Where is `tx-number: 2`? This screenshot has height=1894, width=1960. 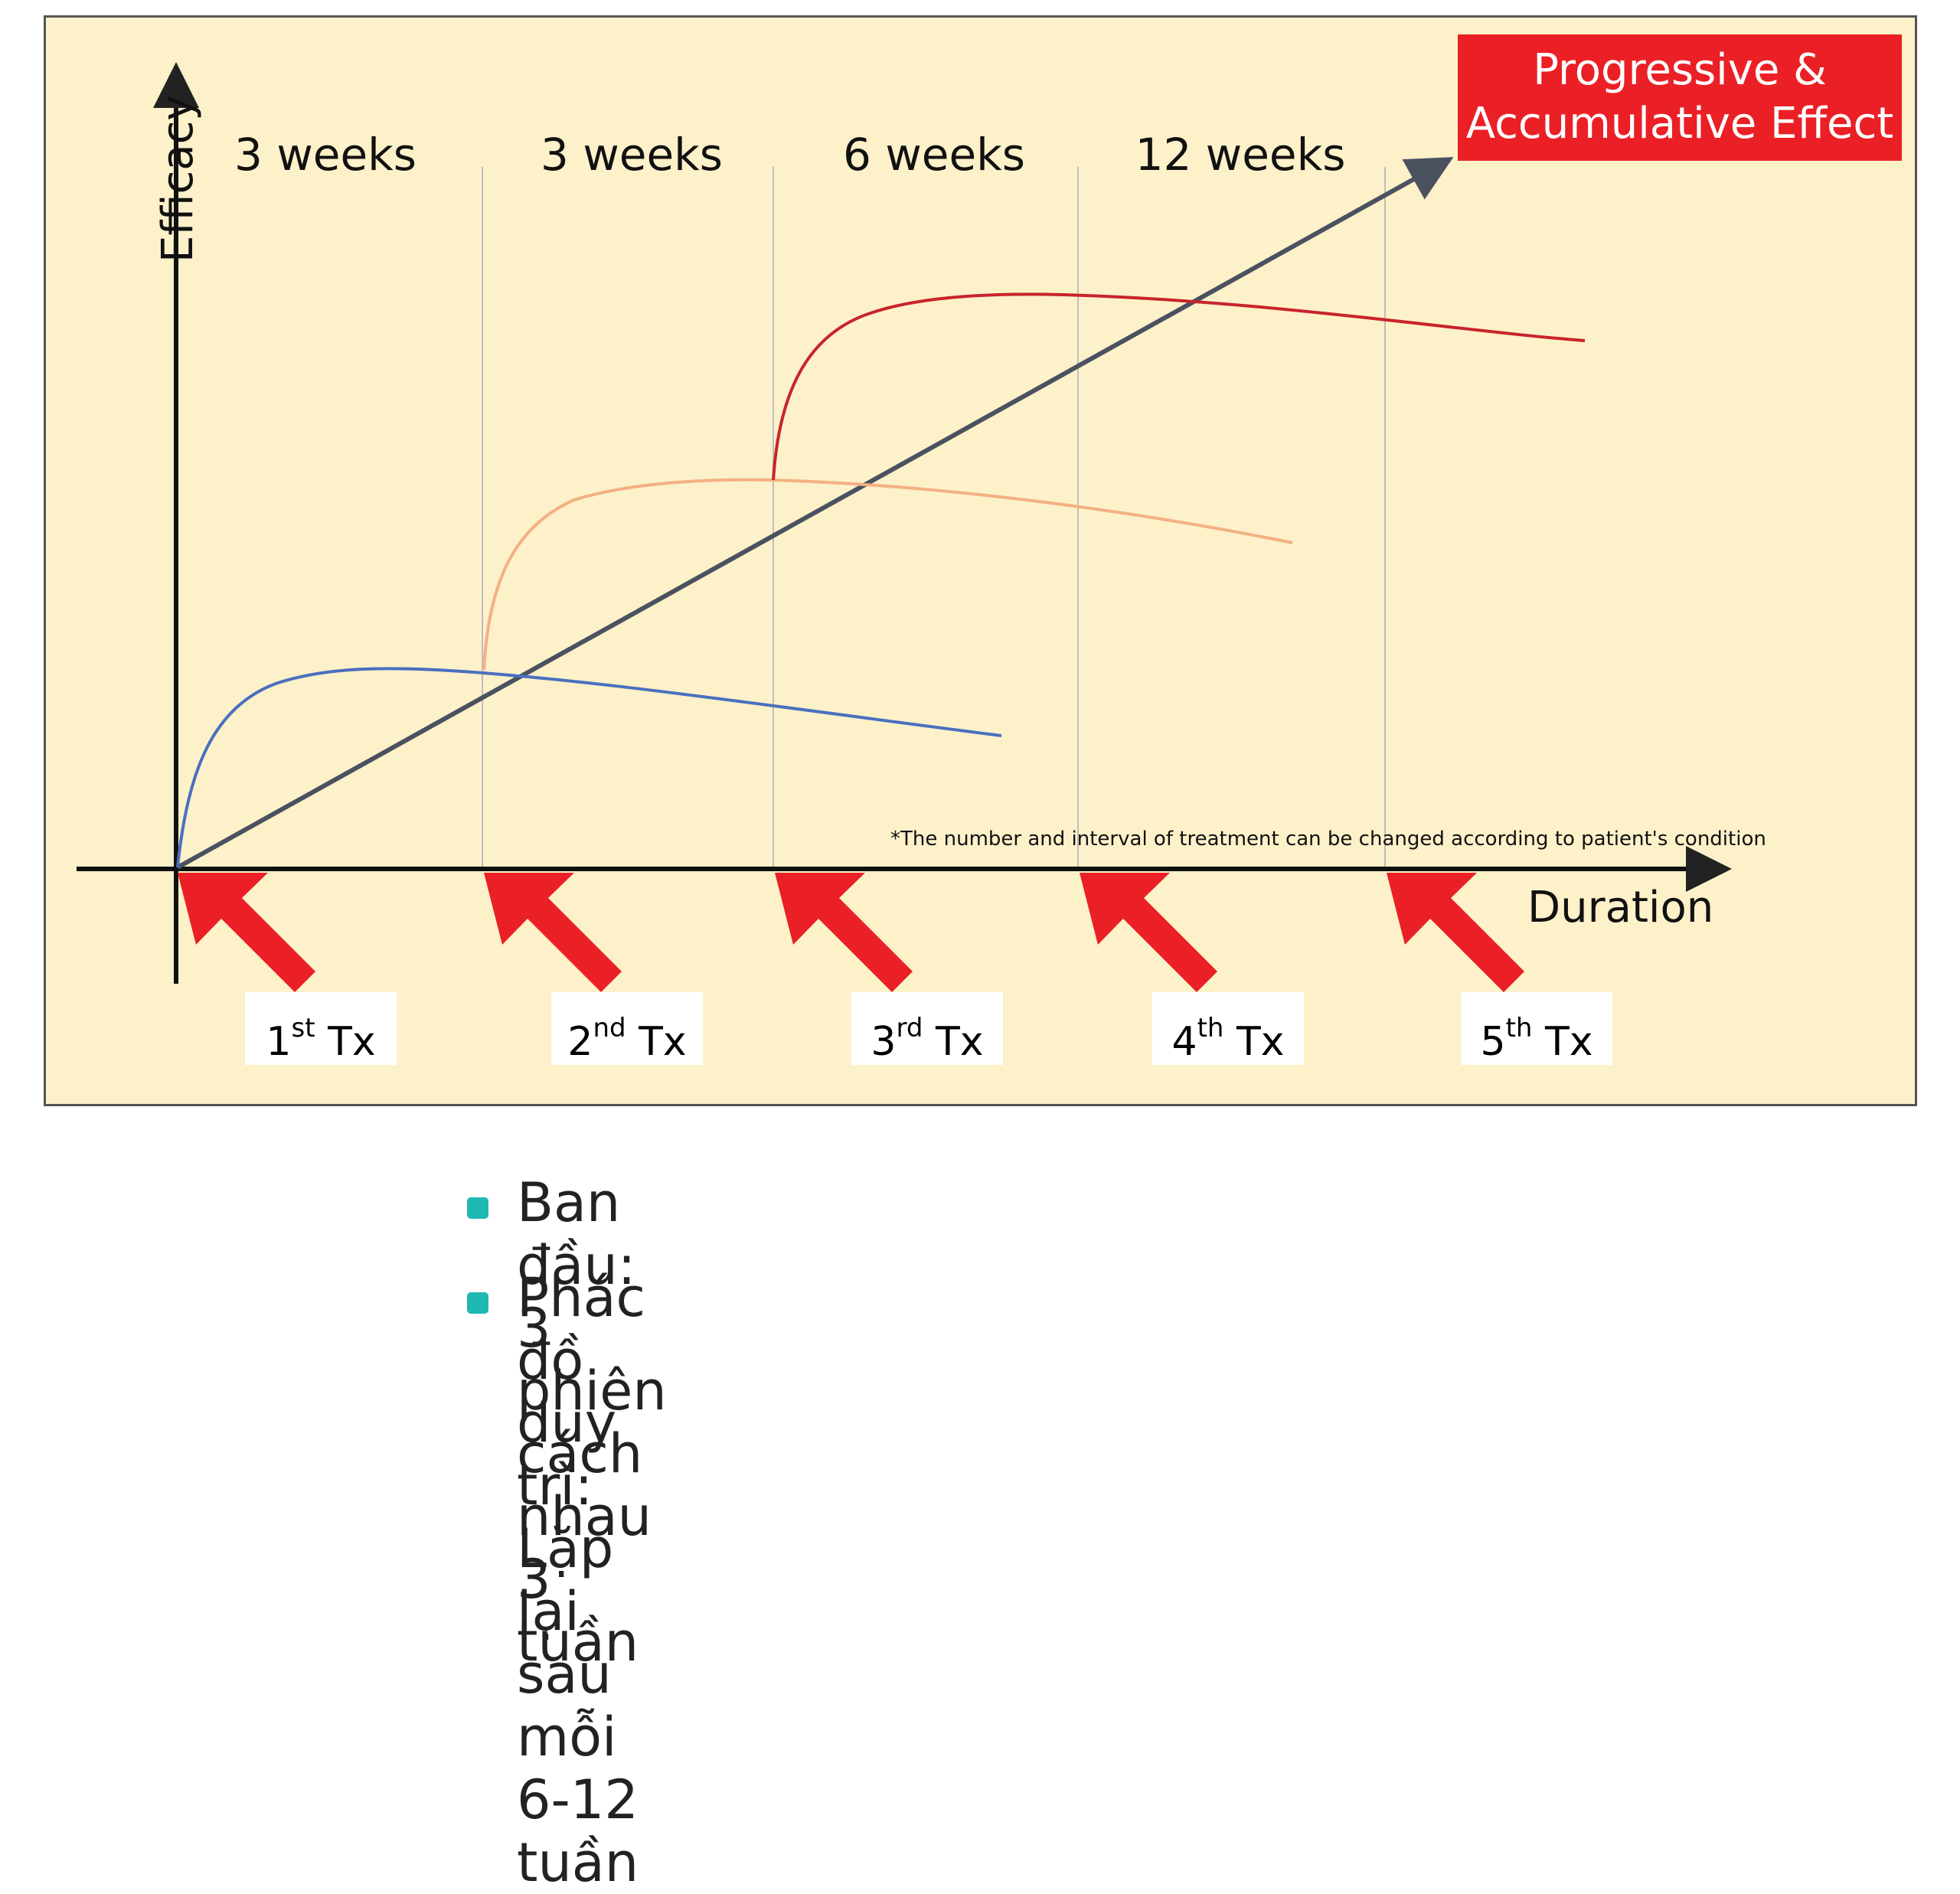
tx-number: 2 is located at coordinates (580, 1042).